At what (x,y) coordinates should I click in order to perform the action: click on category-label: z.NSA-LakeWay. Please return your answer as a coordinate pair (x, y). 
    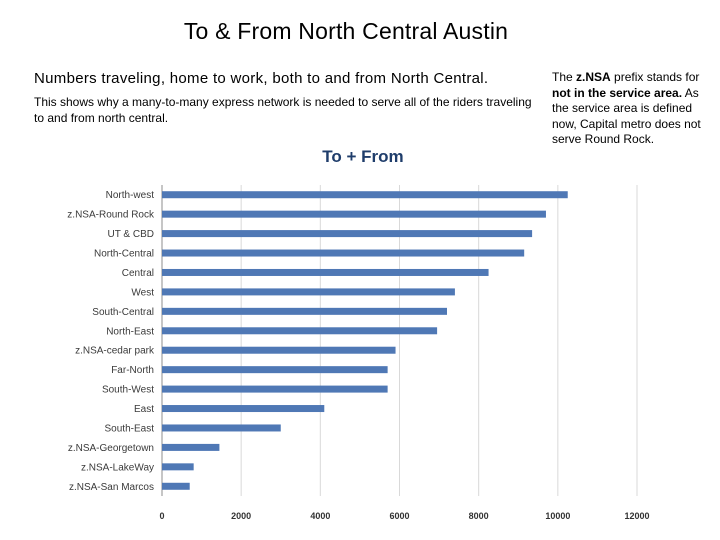
    Looking at the image, I should click on (117, 467).